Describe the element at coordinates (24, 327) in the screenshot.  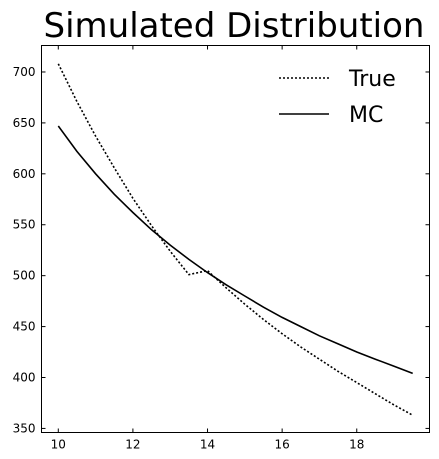
I see `y-tick-label: 450` at that location.